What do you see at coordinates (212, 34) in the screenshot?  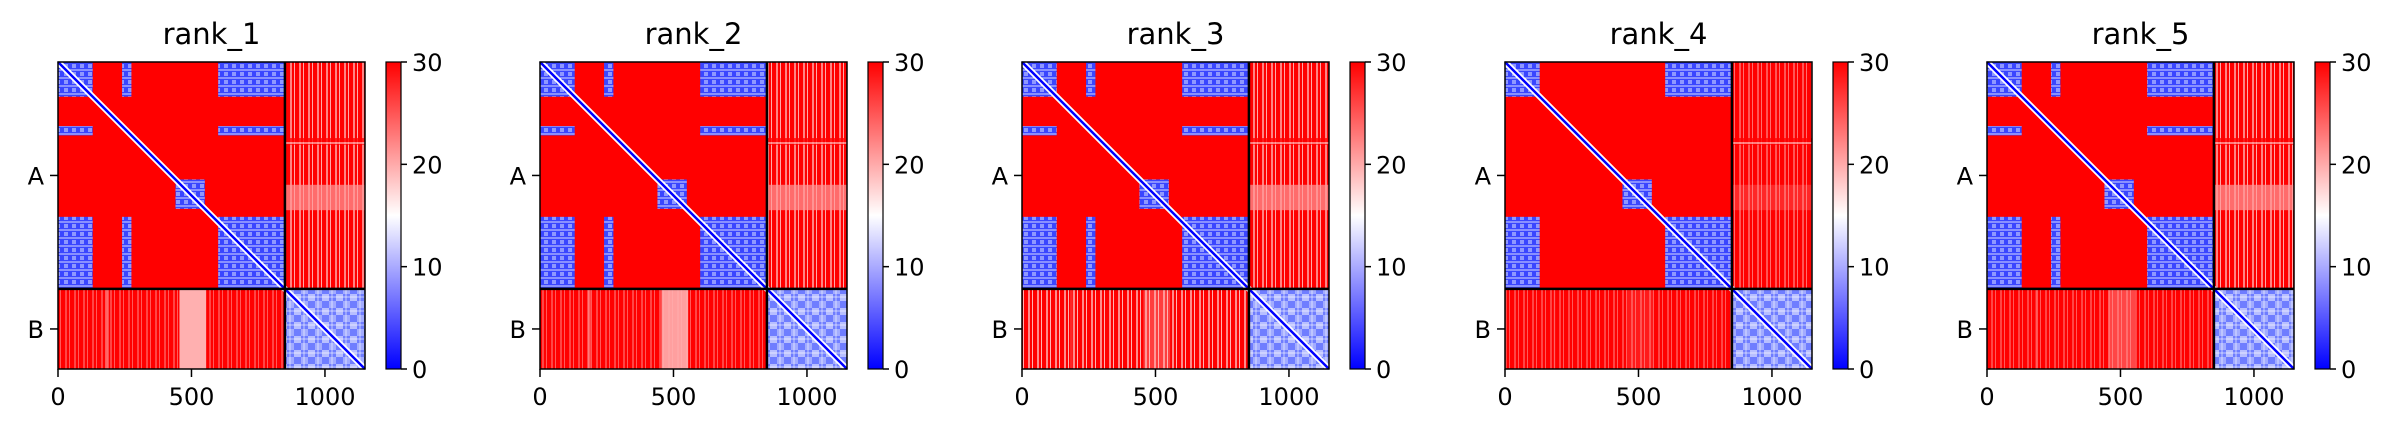 I see `panel-title: rank_1` at bounding box center [212, 34].